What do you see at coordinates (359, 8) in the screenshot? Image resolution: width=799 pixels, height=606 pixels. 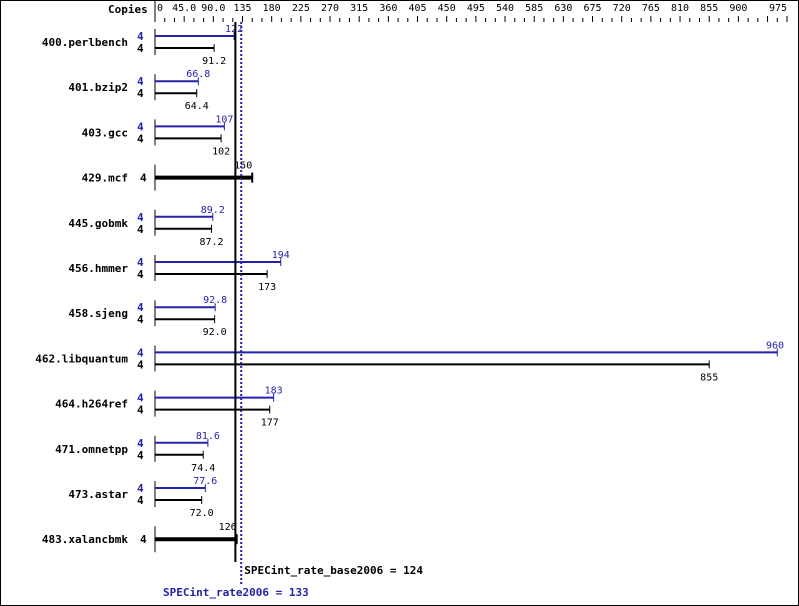 I see `x-tick-label: 315` at bounding box center [359, 8].